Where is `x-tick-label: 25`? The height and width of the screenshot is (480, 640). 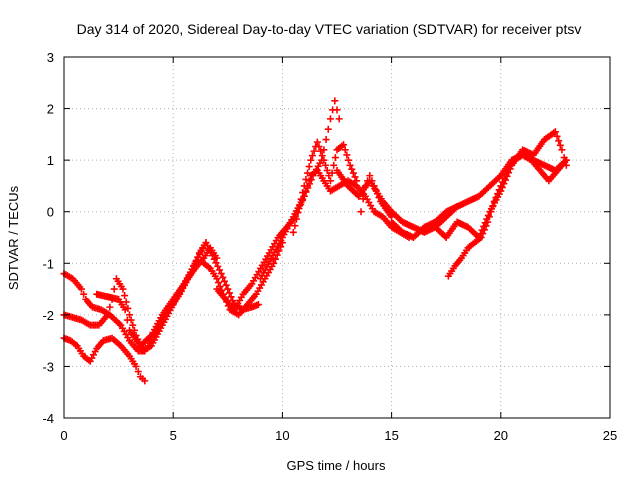
x-tick-label: 25 is located at coordinates (610, 435).